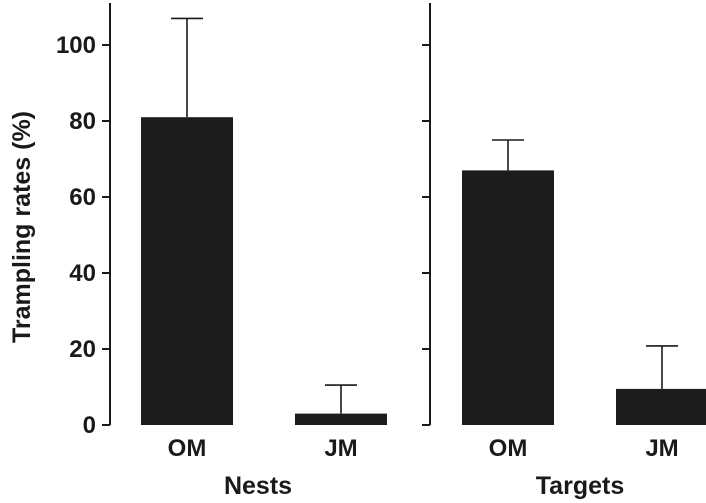 This screenshot has width=706, height=503. I want to click on y-tick-label-60: 60, so click(82, 197).